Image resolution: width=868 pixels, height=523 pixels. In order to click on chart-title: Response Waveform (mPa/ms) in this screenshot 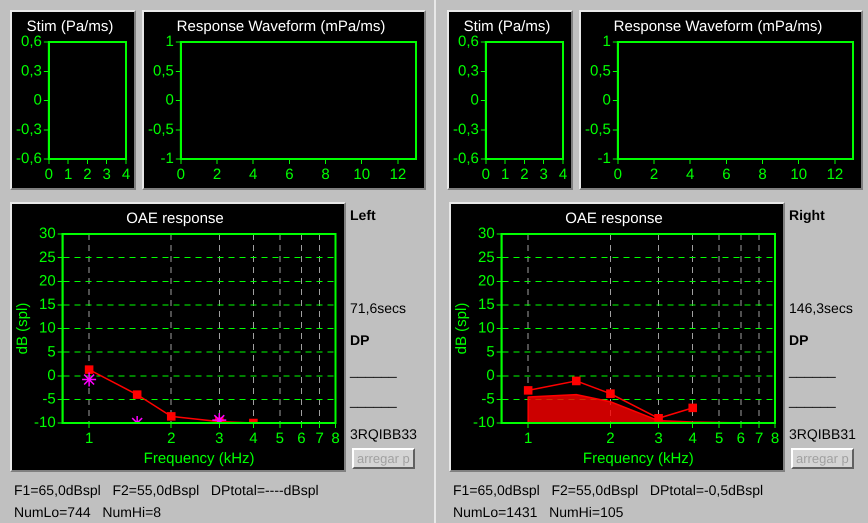, I will do `click(281, 27)`.